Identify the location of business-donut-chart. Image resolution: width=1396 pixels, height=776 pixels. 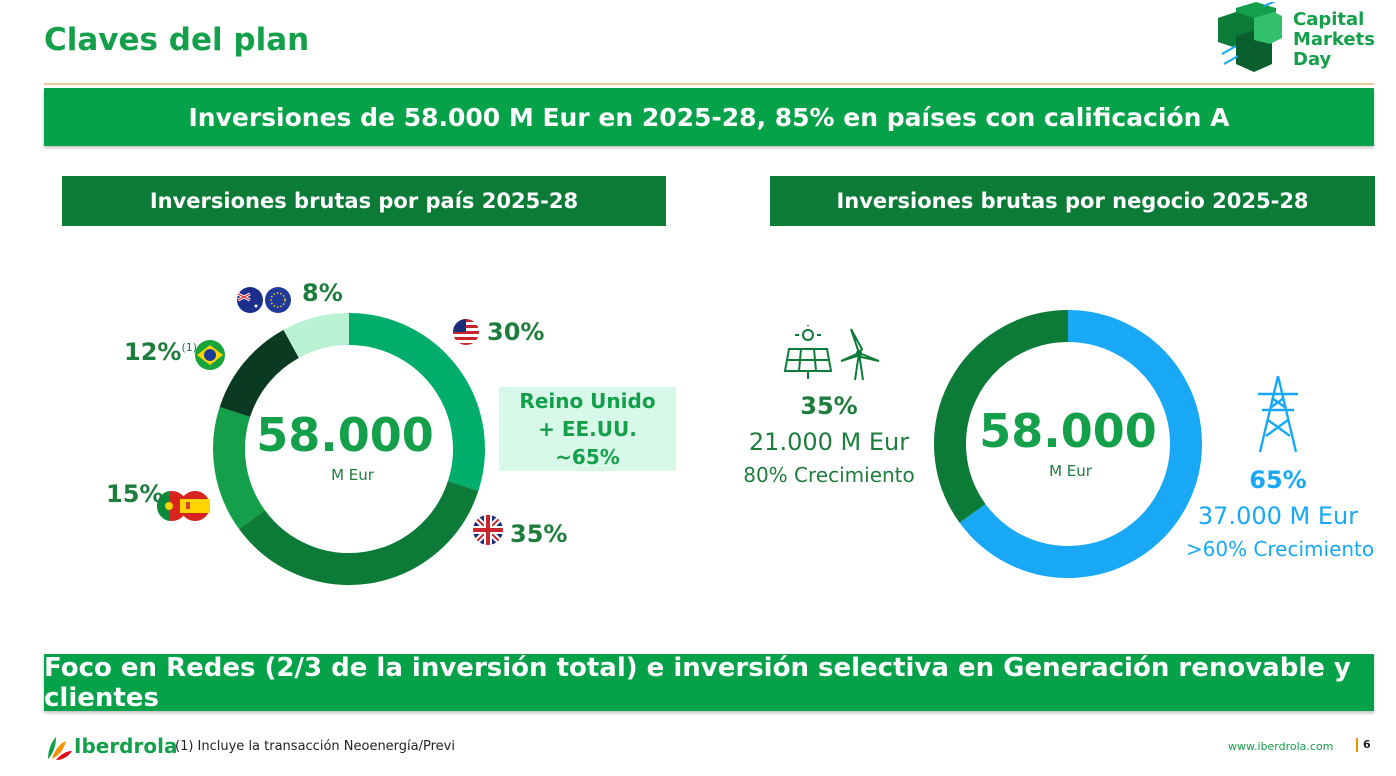
(1068, 444).